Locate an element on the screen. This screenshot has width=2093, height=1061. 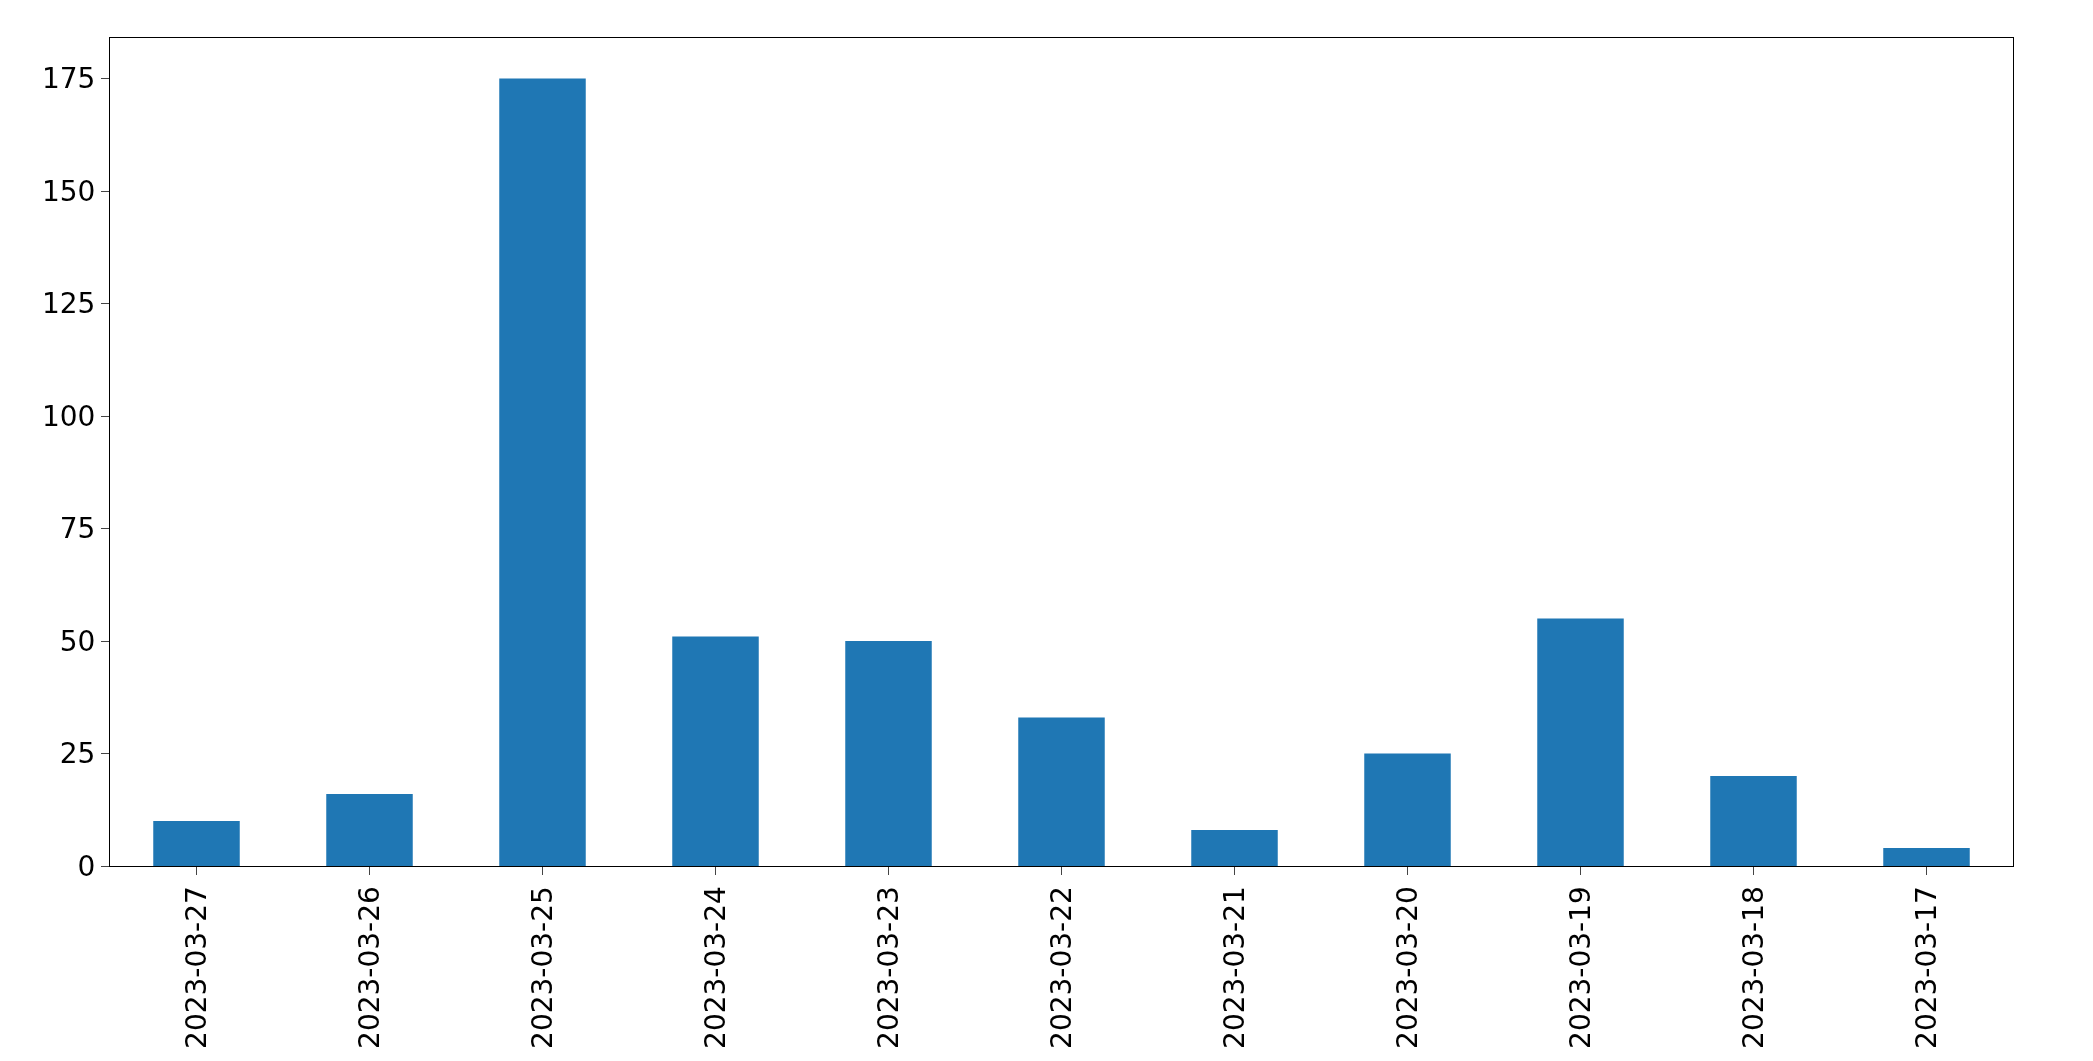
x-tick-label: 2023-03-18 is located at coordinates (1753, 967).